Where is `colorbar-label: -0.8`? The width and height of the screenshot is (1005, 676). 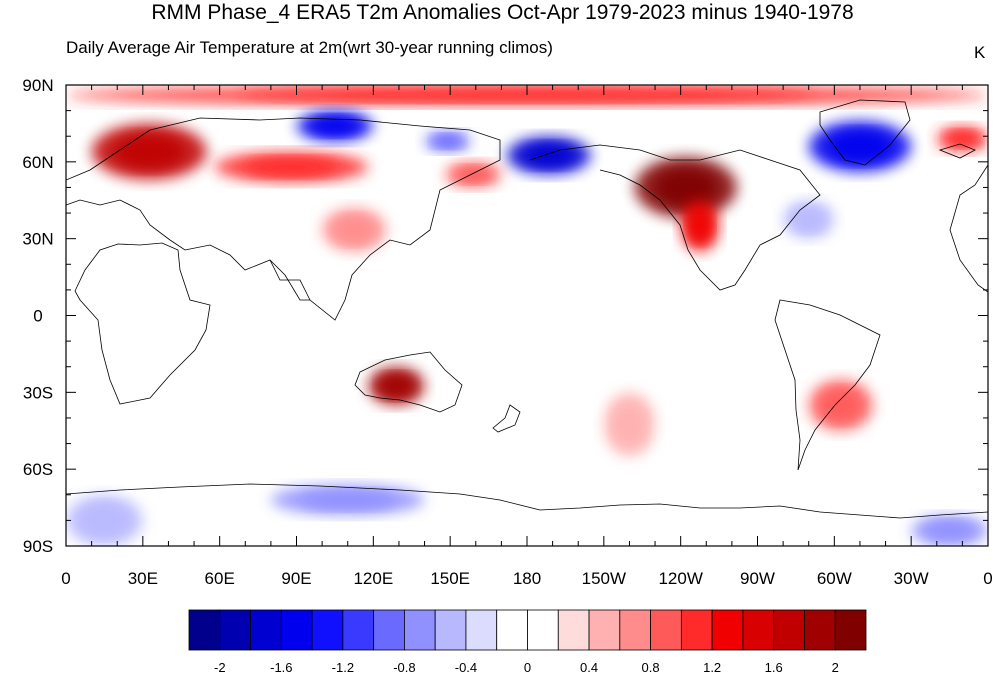
colorbar-label: -0.8 is located at coordinates (404, 667).